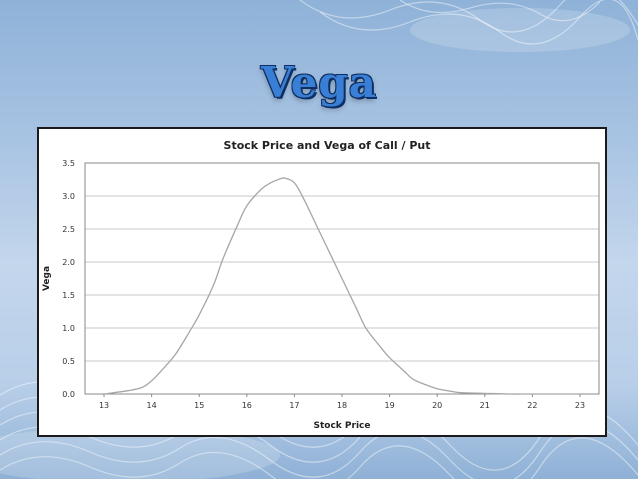 The width and height of the screenshot is (638, 479). Describe the element at coordinates (104, 405) in the screenshot. I see `x-tick-label: 13` at that location.